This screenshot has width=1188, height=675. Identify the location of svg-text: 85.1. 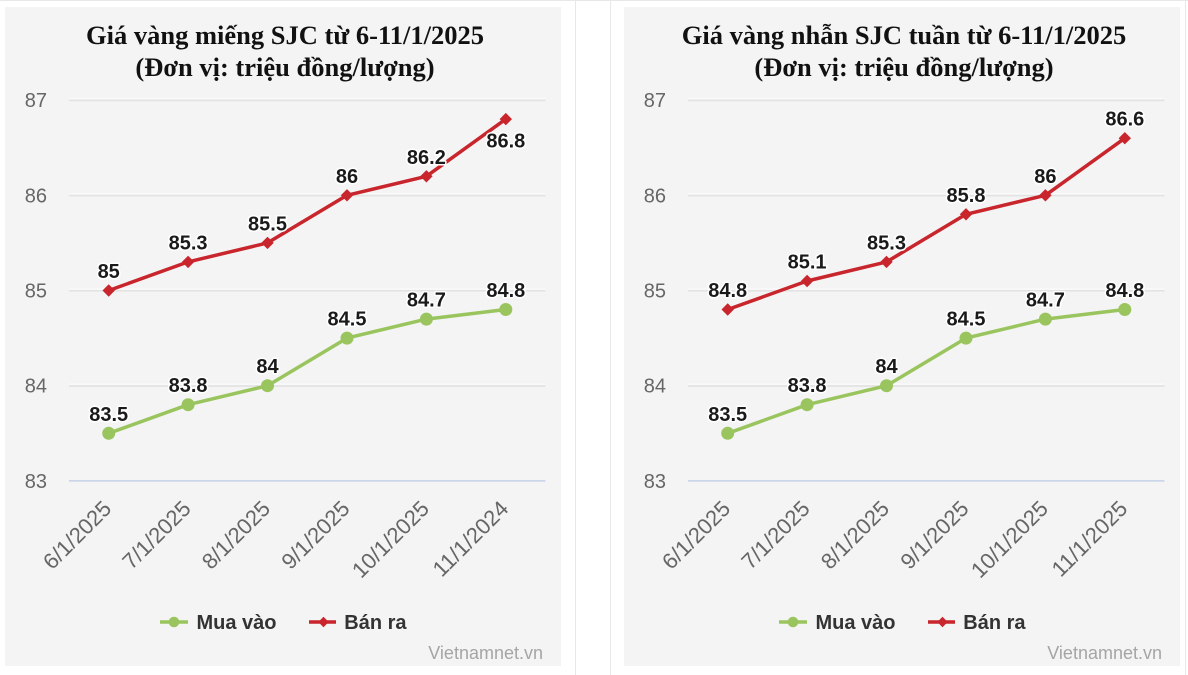
(807, 263).